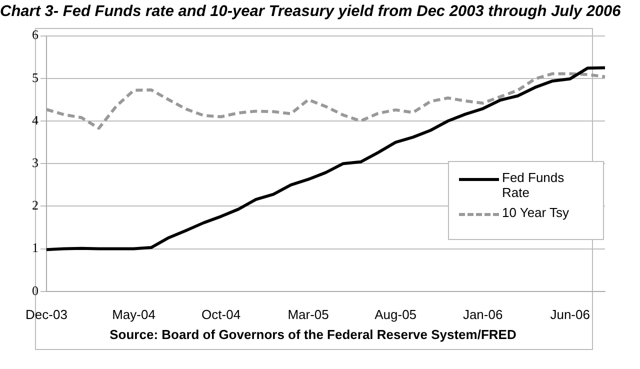  What do you see at coordinates (134, 314) in the screenshot?
I see `x-tick-label: May-04` at bounding box center [134, 314].